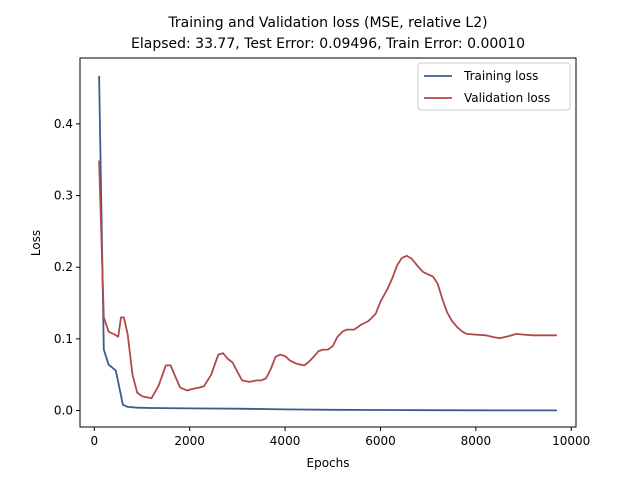 The image size is (640, 480). What do you see at coordinates (476, 441) in the screenshot?
I see `x-tick-label: 8000` at bounding box center [476, 441].